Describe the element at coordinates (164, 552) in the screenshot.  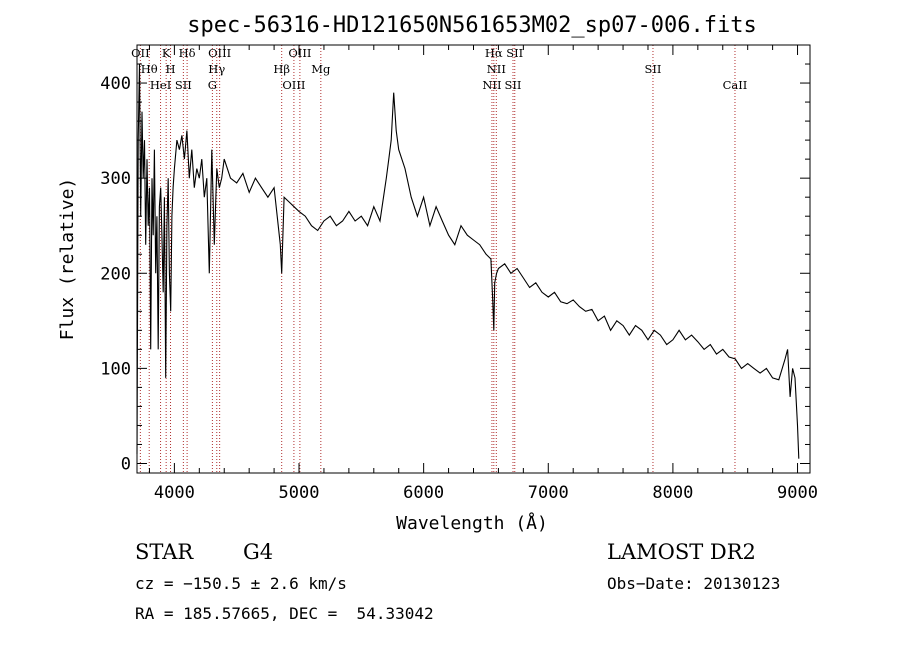
I see `object-class: STAR` at that location.